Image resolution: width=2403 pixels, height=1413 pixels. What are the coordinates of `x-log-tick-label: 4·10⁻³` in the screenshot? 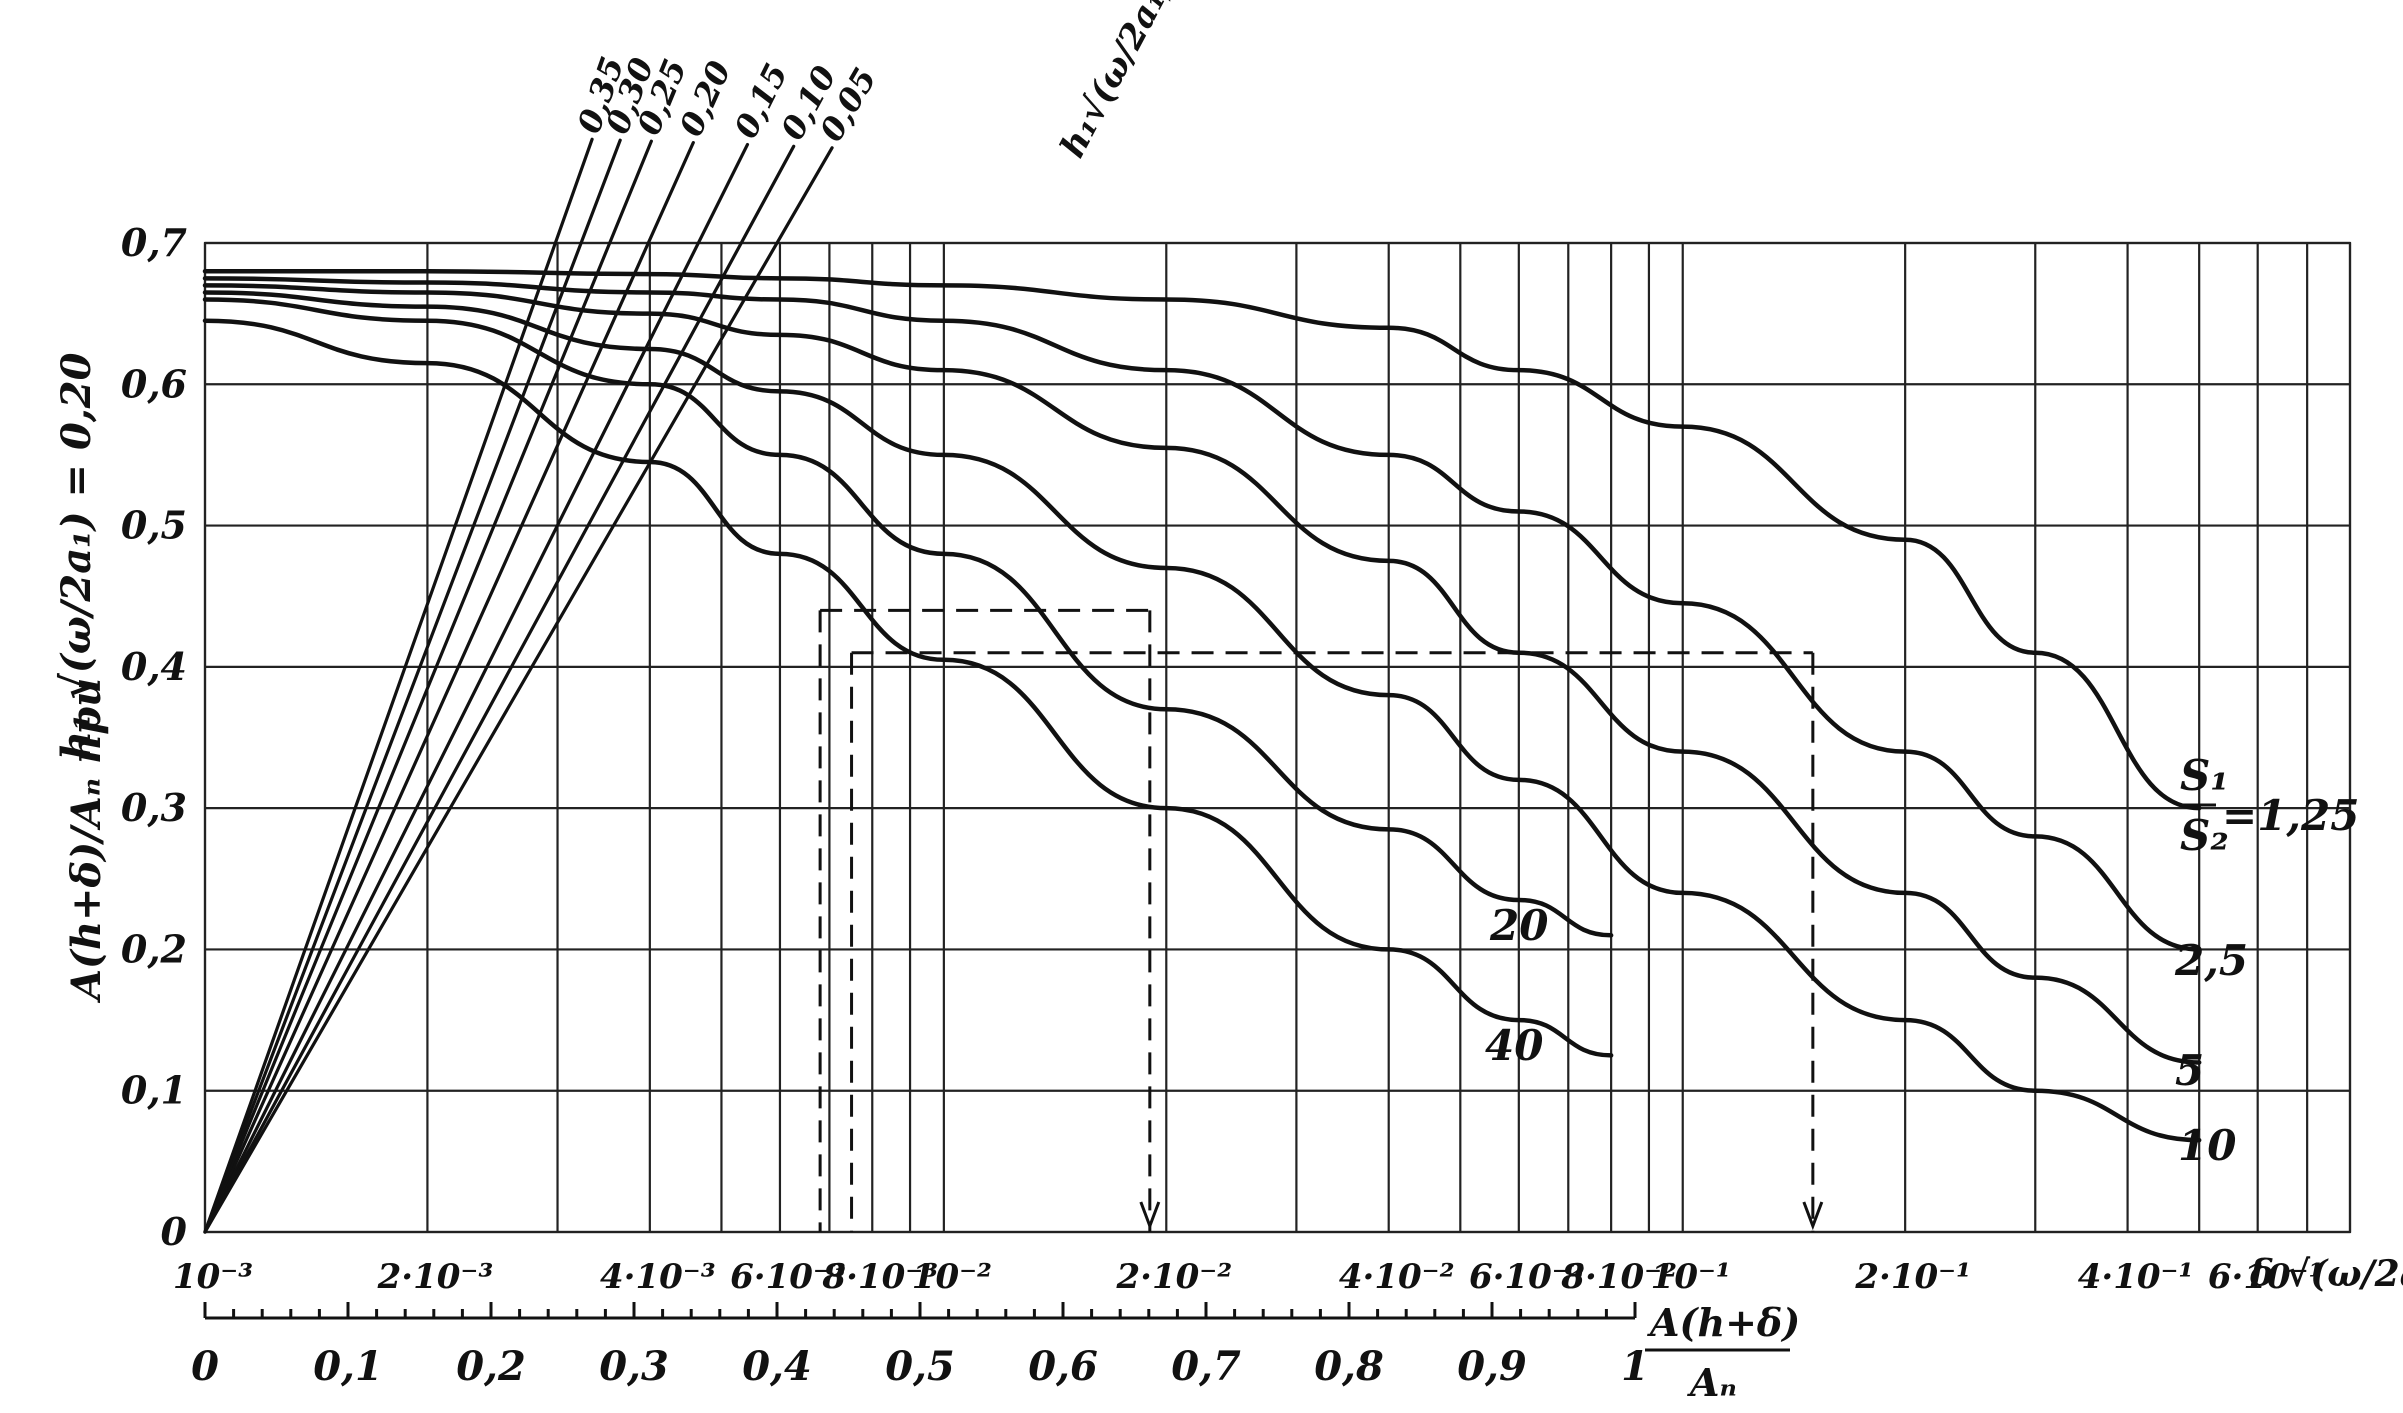 It's located at (658, 1277).